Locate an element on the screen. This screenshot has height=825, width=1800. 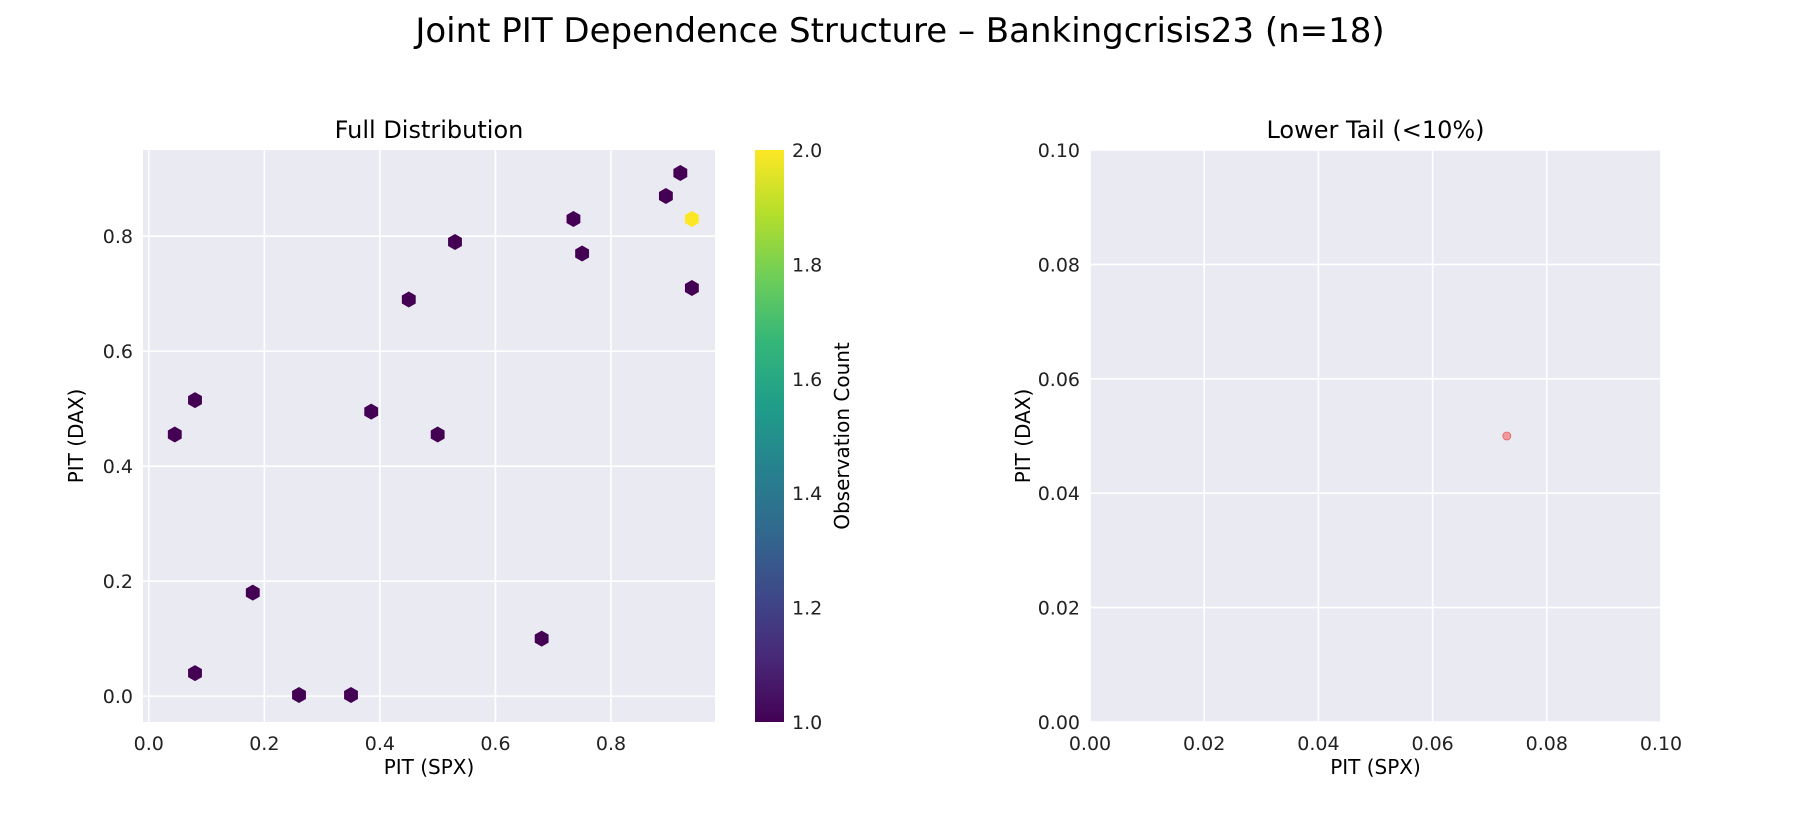
y-tick-label: 0.6 is located at coordinates (118, 352).